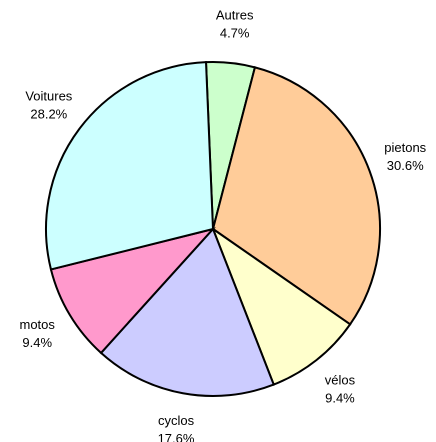 Image resolution: width=436 pixels, height=442 pixels. Describe the element at coordinates (281, 306) in the screenshot. I see `pie-slice` at that location.